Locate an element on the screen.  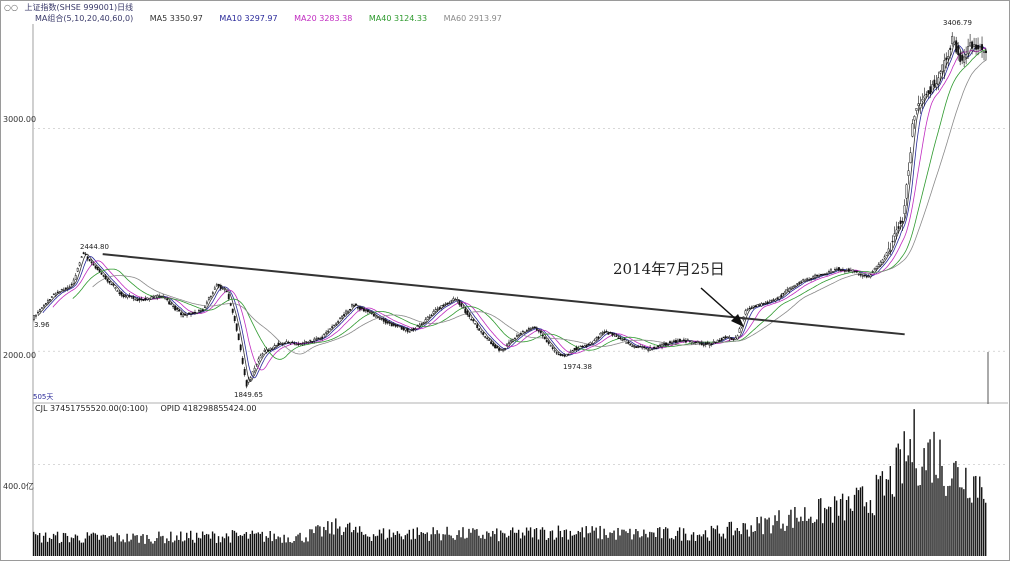
ma-group-label: MA组合(5,10,20,40,60,0) is located at coordinates (84, 18).